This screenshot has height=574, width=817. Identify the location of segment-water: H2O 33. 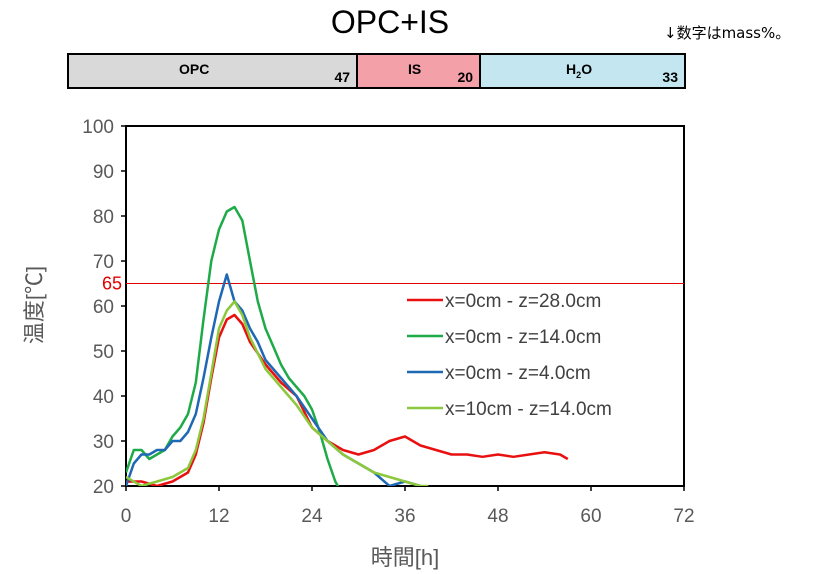
(582, 71).